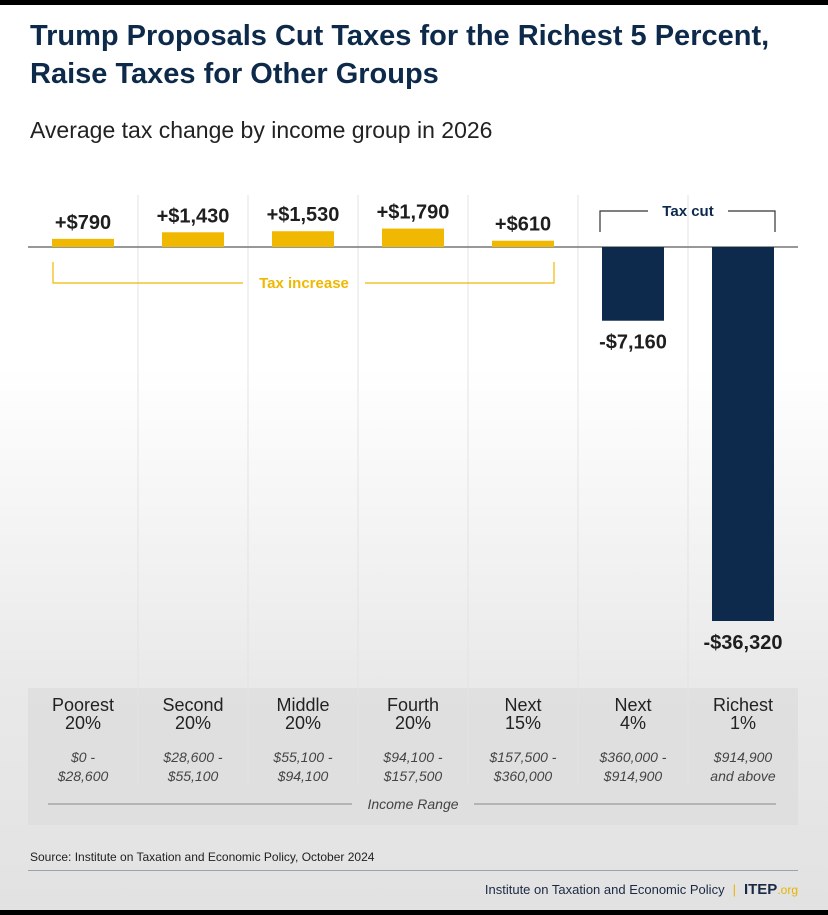  I want to click on data-label: -$36,320, so click(743, 643).